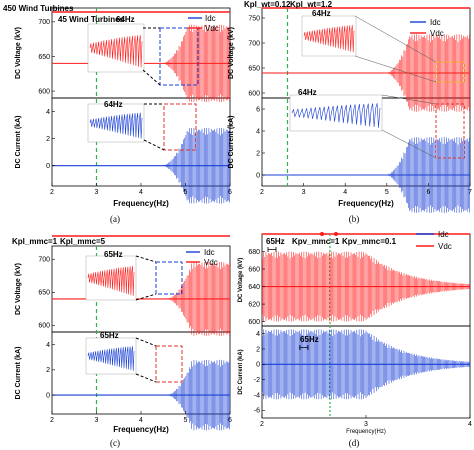  What do you see at coordinates (254, 287) in the screenshot?
I see `y-tick-label: 640` at bounding box center [254, 287].